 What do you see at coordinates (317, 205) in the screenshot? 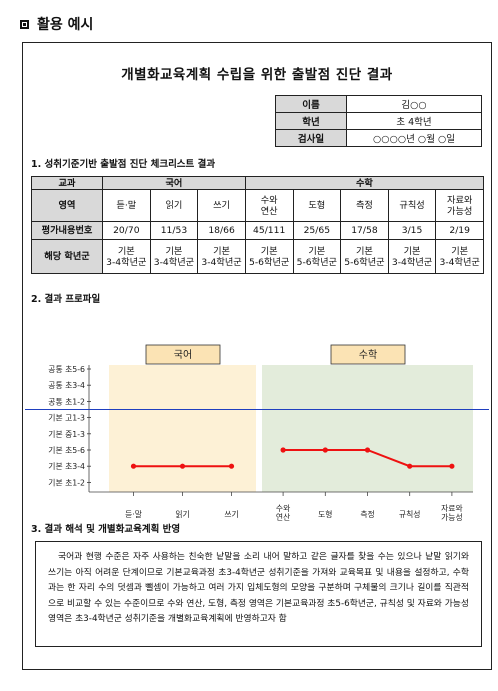
I see `area-cell: 도형` at bounding box center [317, 205].